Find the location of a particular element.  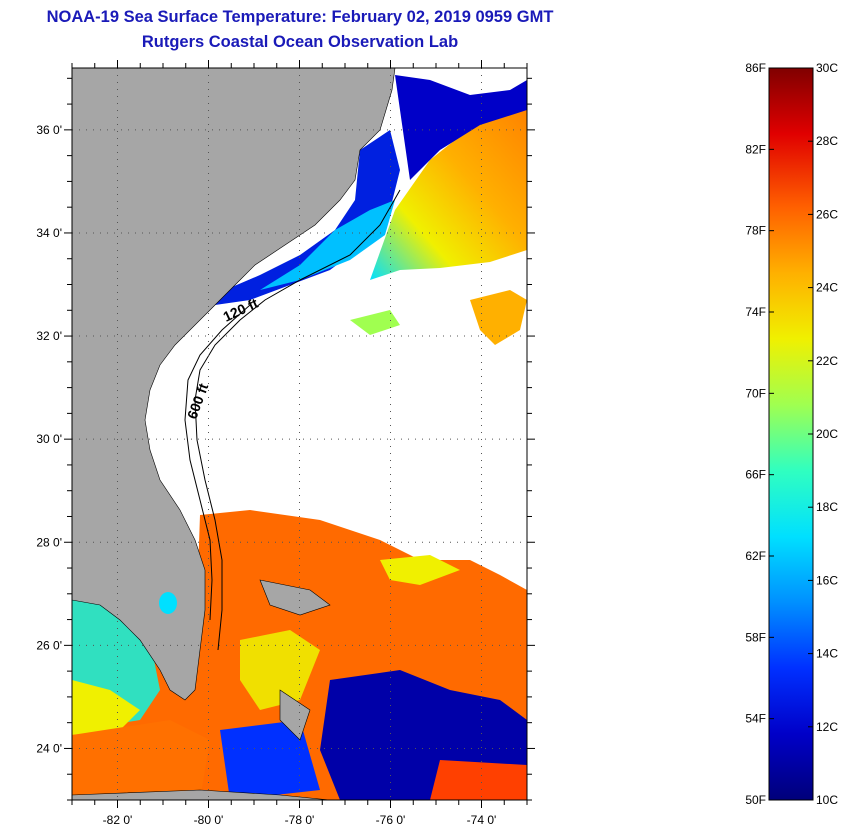

lon-label: -82 0' is located at coordinates (118, 820).